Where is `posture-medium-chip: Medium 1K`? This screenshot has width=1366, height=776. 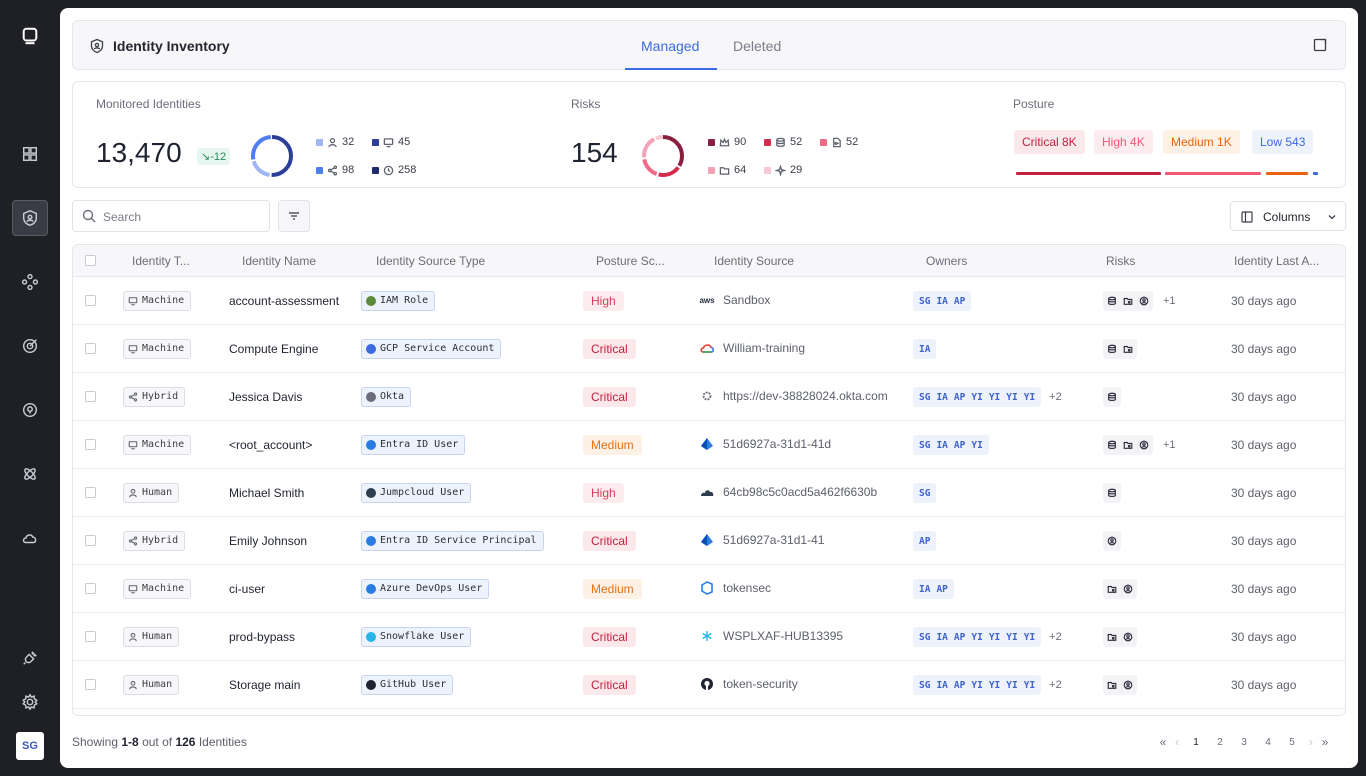
posture-medium-chip: Medium 1K is located at coordinates (1201, 142).